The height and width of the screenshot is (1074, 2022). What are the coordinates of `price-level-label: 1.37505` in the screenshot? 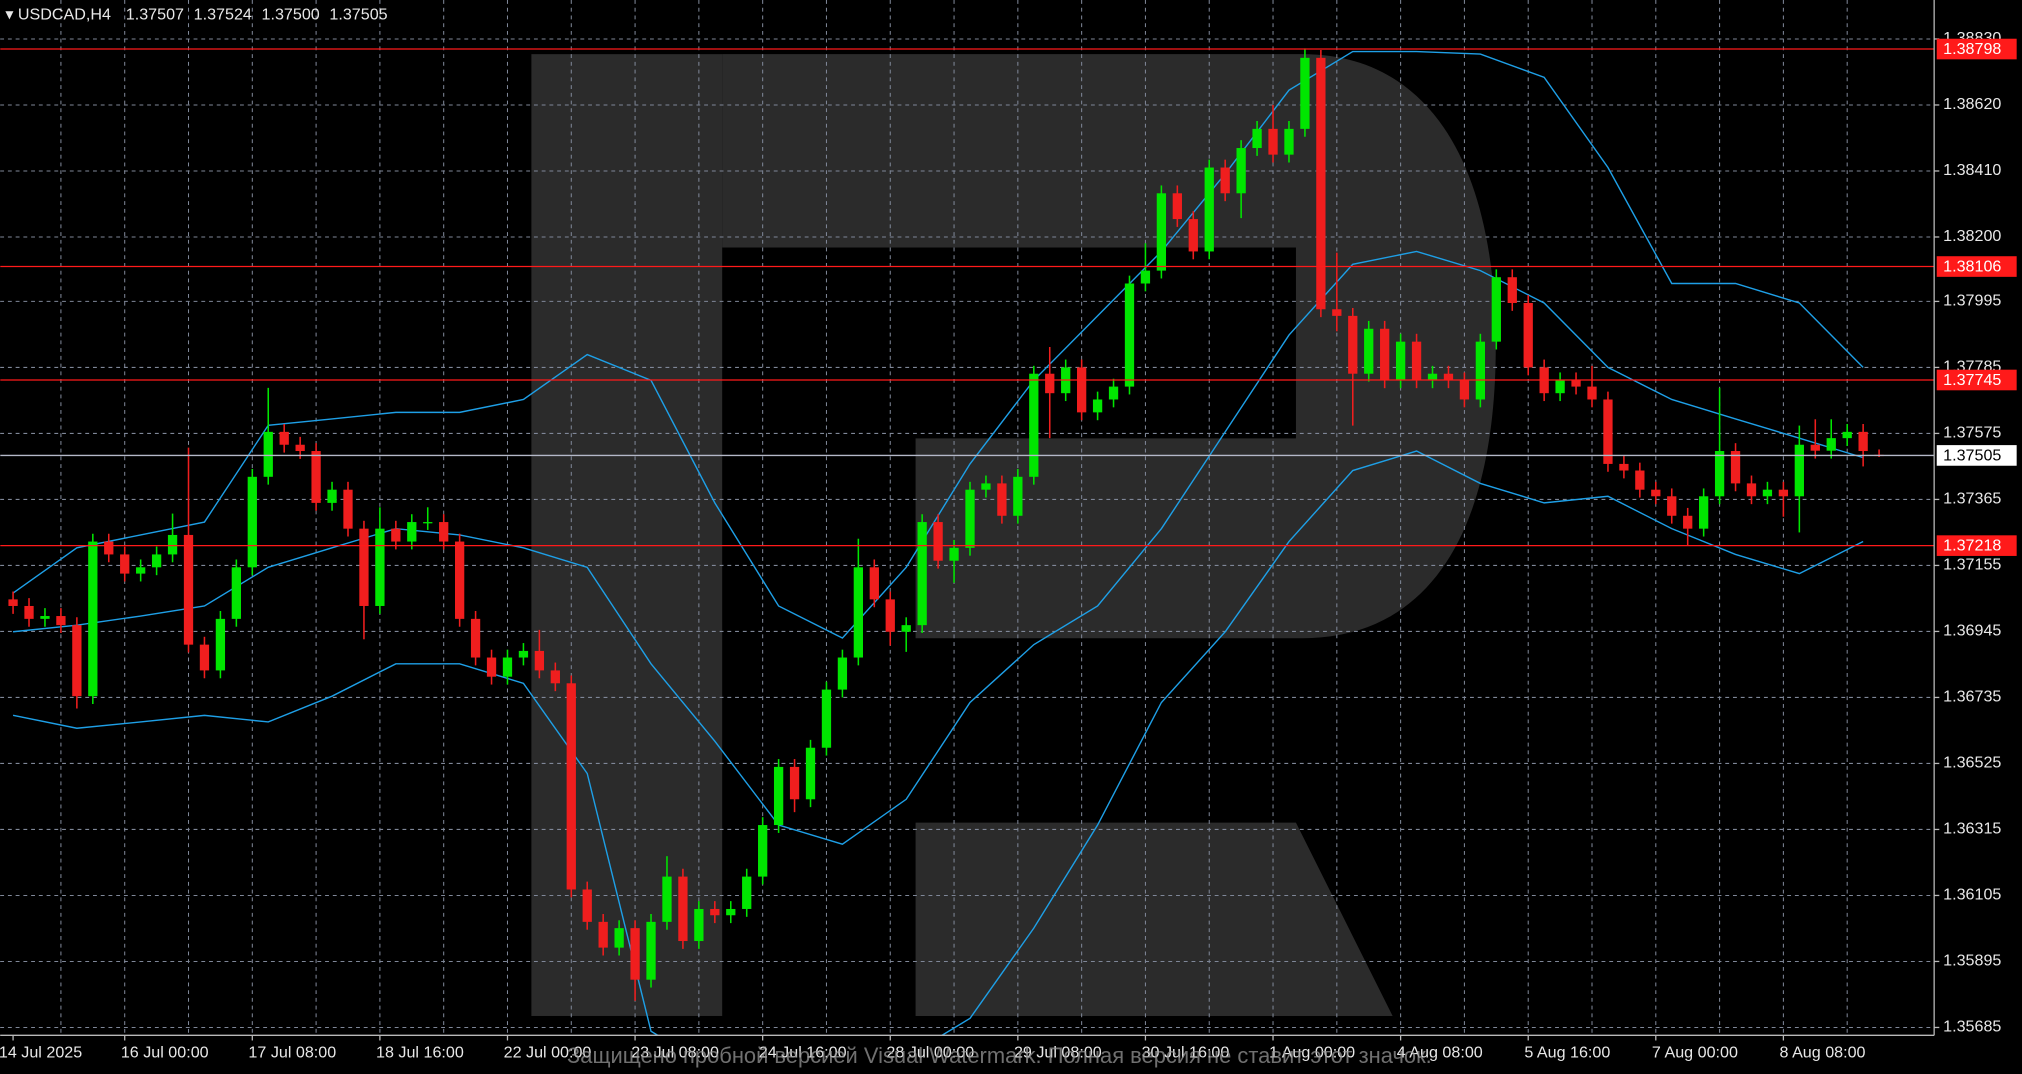 It's located at (1972, 455).